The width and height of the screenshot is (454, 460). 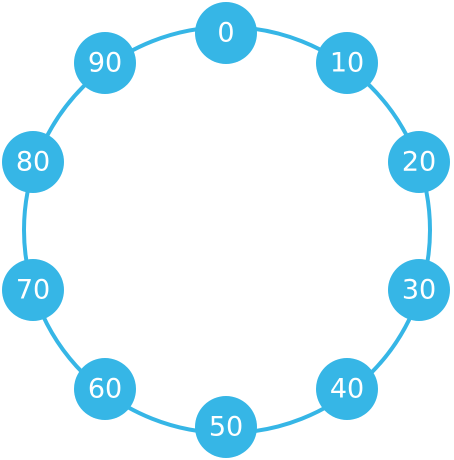 I want to click on node-label: 30, so click(x=419, y=290).